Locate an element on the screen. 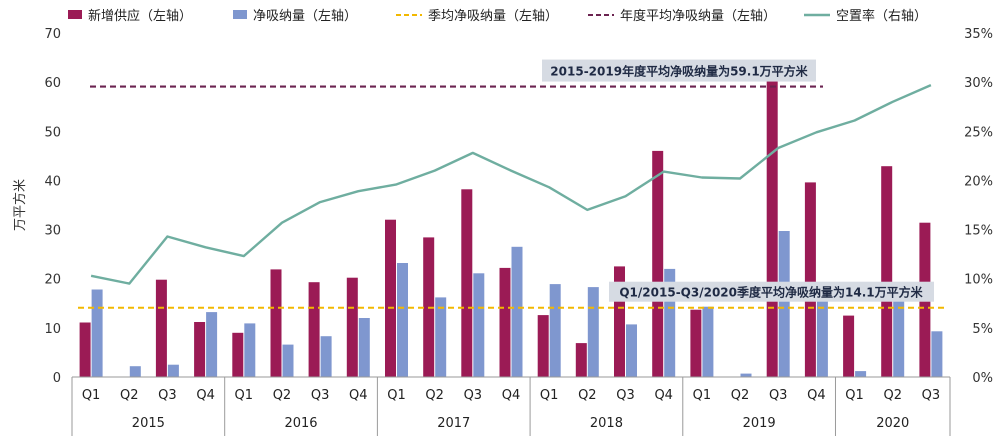  legend-label: 季均净吸纳量（左轴） is located at coordinates (493, 16).